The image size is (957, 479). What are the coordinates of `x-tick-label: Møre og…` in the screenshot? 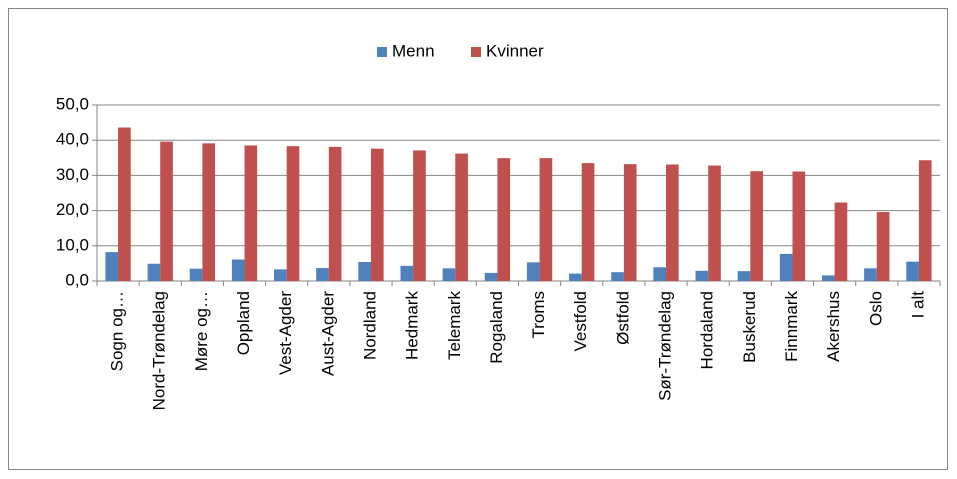 It's located at (201, 331).